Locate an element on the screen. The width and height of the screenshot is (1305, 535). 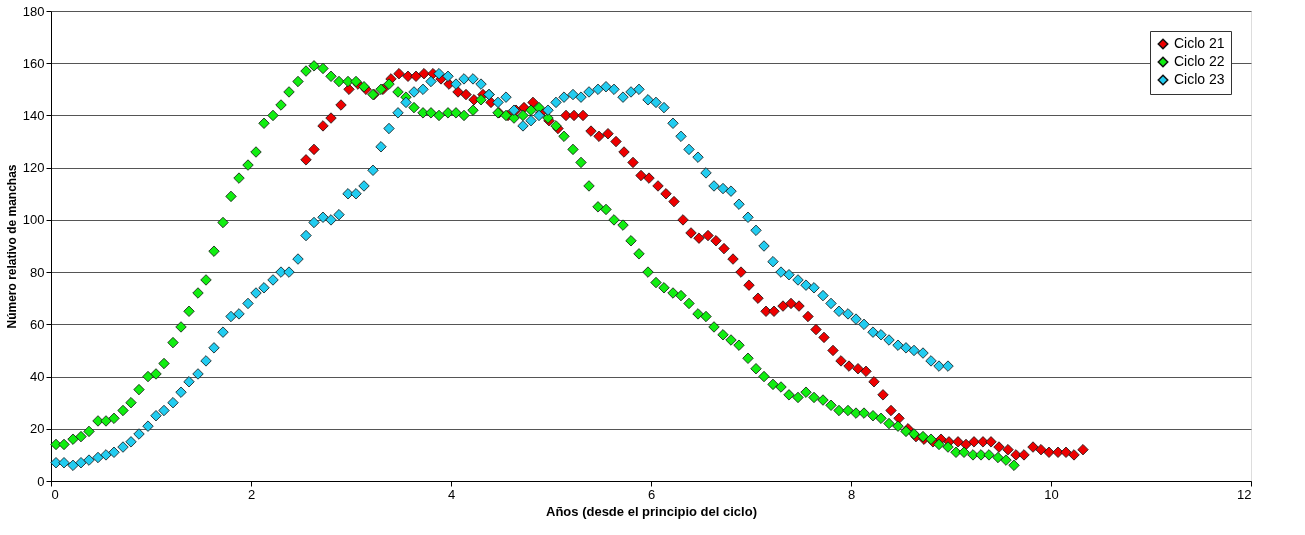
y-axis-title: Número relativo de manchas is located at coordinates (11, 246).